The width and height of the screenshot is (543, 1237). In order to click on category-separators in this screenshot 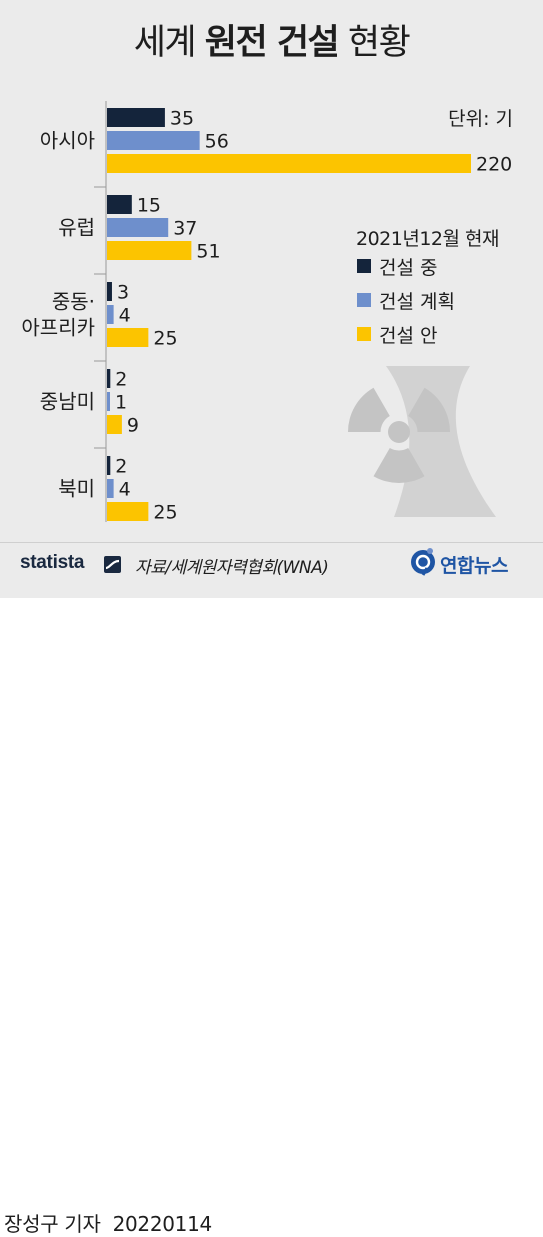, I will do `click(100, 317)`.